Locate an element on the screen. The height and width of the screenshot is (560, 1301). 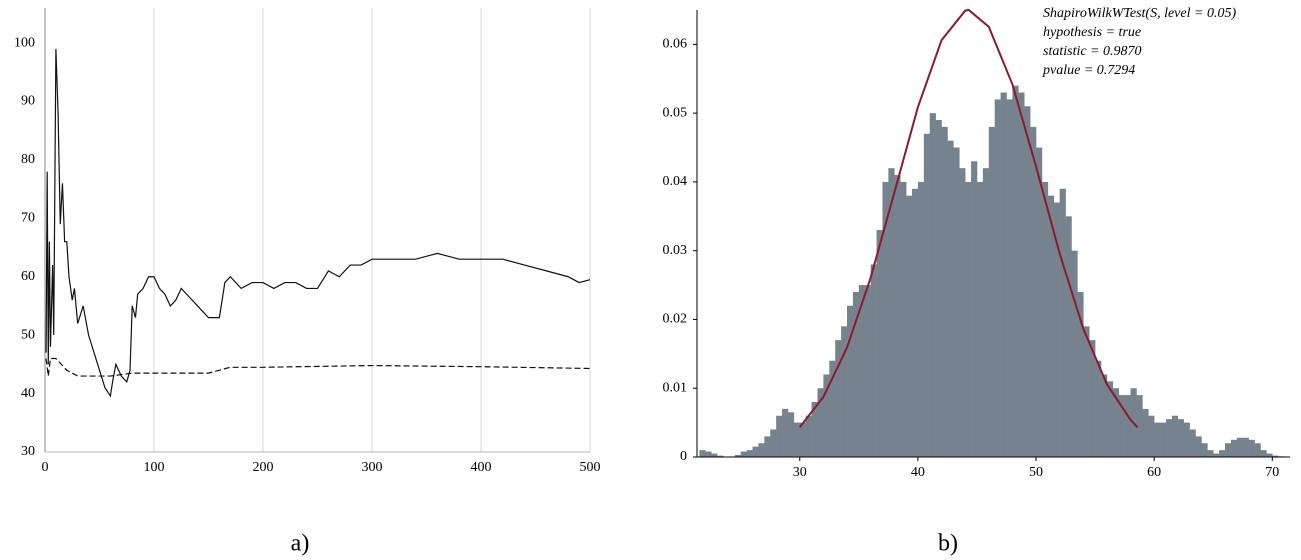
x-tick-label: 70 is located at coordinates (1272, 472).